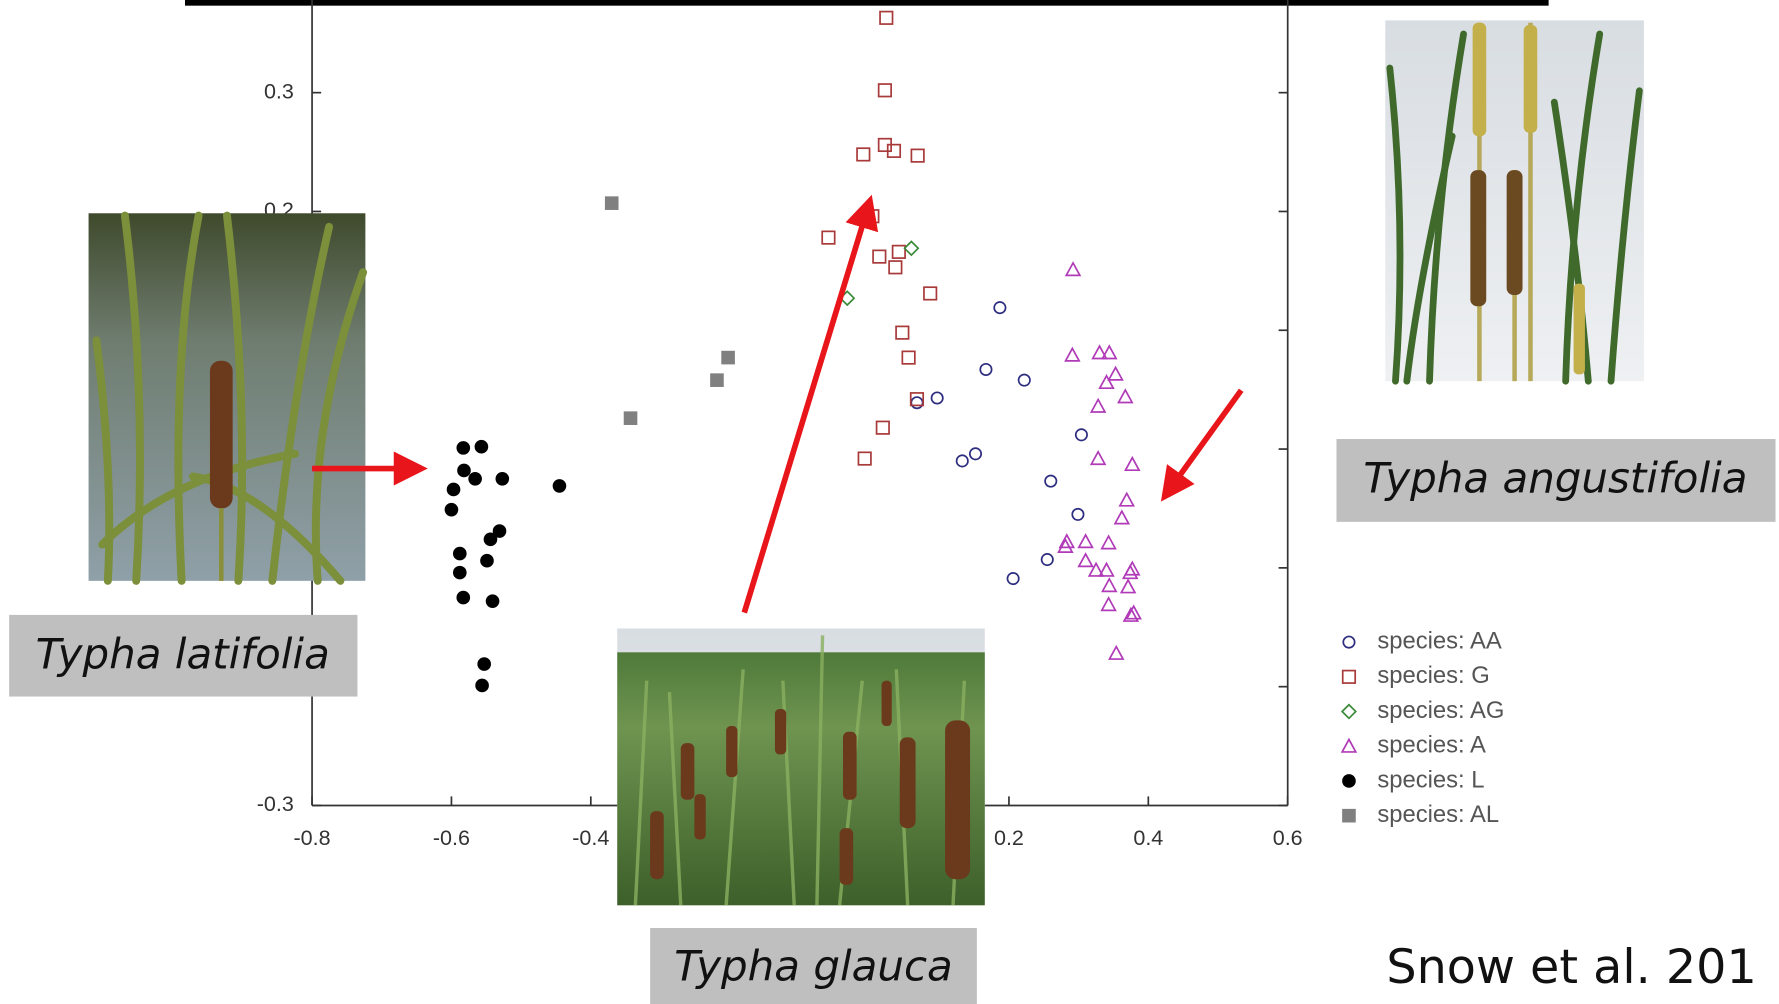 The height and width of the screenshot is (1004, 1779). I want to click on legend-label: species: AA, so click(1439, 640).